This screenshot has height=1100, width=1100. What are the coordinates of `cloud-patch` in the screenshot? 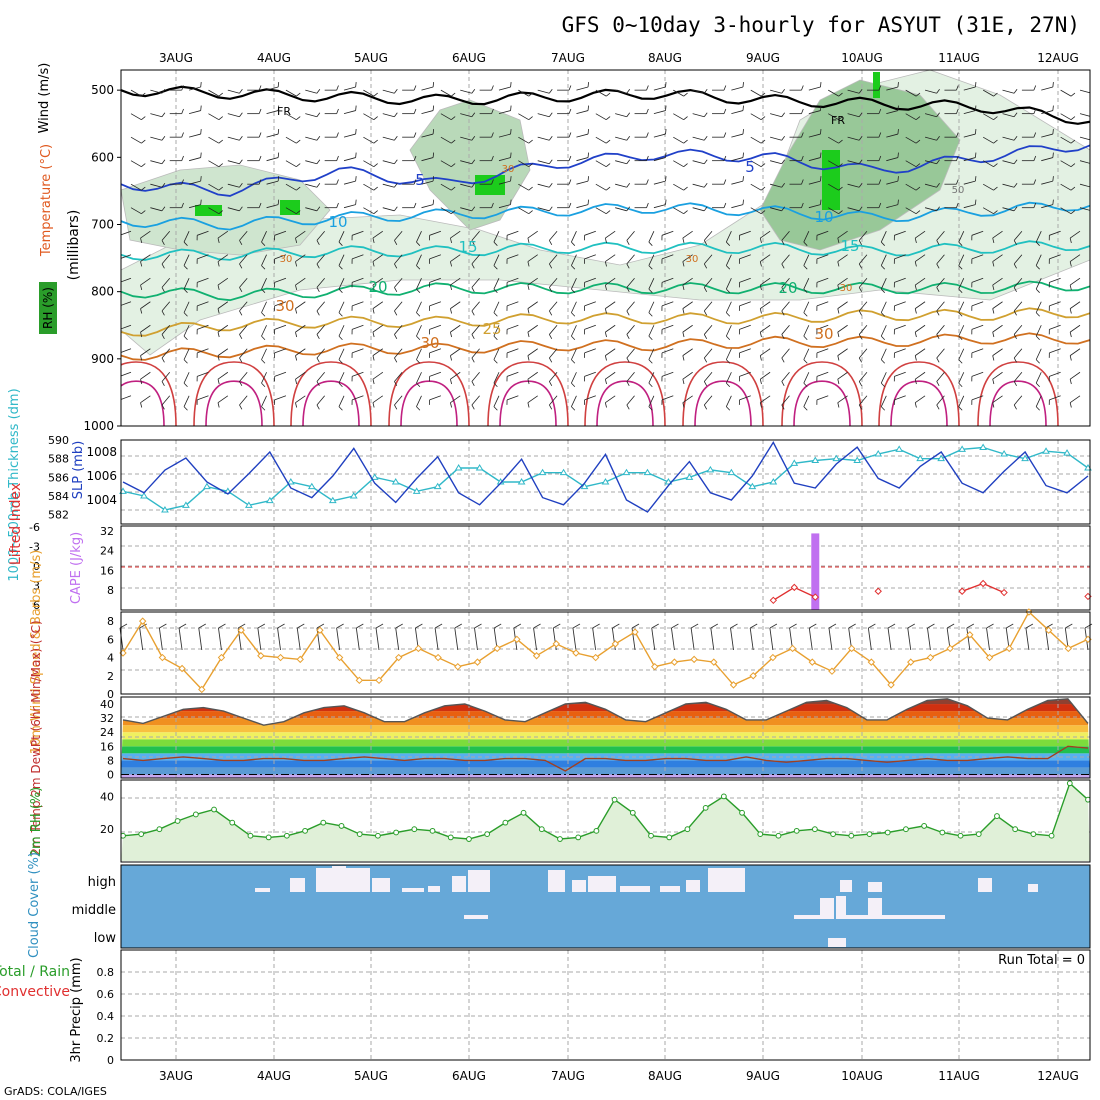 It's located at (726, 880).